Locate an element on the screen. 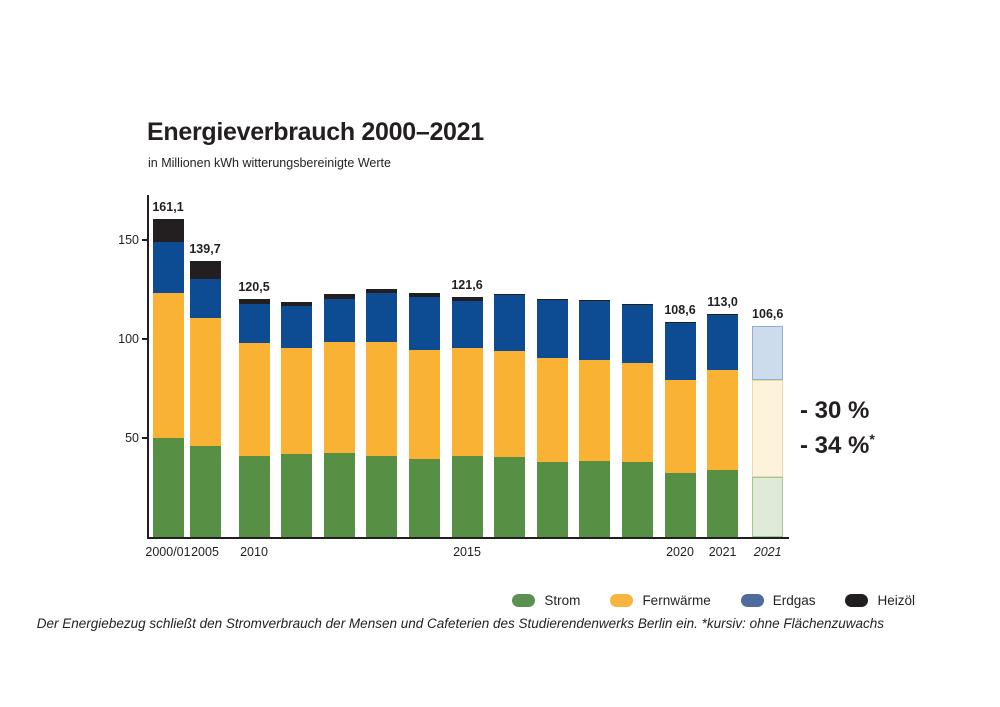 The image size is (1000, 707). legend-label: Heizöl is located at coordinates (896, 600).